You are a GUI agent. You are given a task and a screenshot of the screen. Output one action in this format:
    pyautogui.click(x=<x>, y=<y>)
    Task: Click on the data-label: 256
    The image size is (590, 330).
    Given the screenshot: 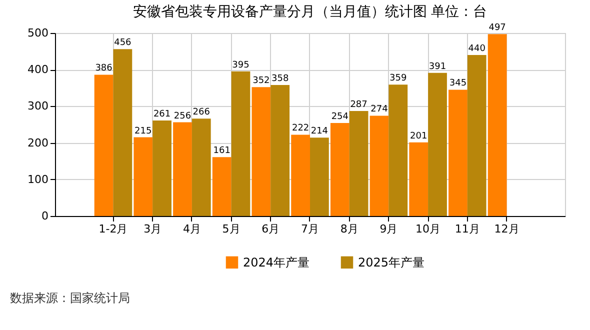 What is the action you would take?
    pyautogui.click(x=183, y=116)
    